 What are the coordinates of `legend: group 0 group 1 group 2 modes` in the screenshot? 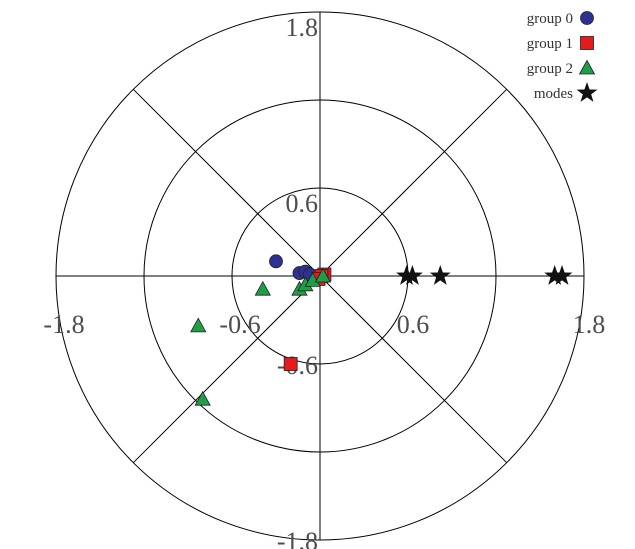 It's located at (562, 56).